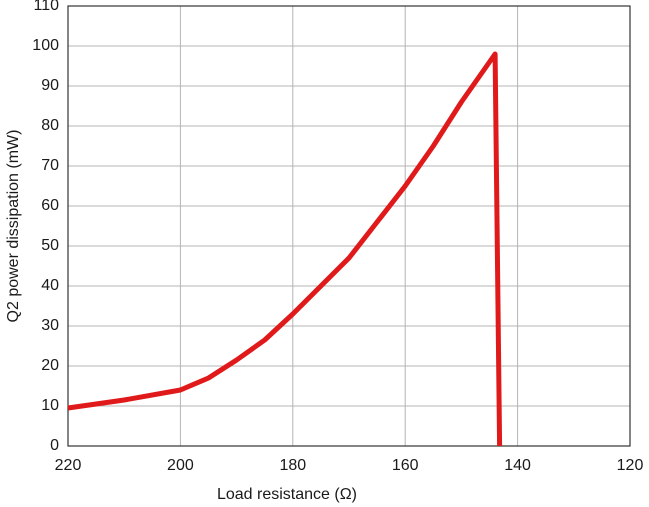 The height and width of the screenshot is (507, 649). Describe the element at coordinates (50, 285) in the screenshot. I see `y-tick-label: 40` at that location.